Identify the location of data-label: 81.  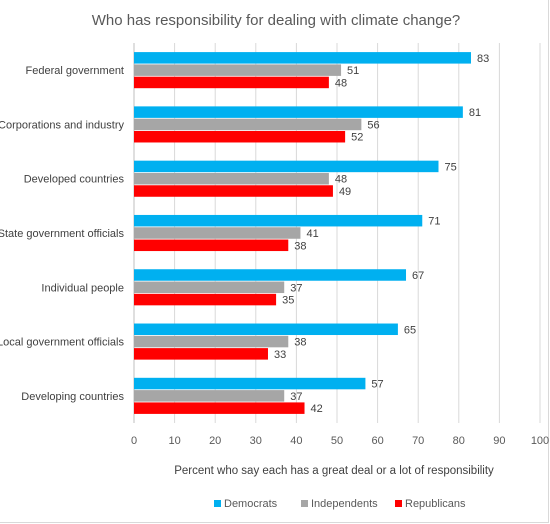
(475, 113).